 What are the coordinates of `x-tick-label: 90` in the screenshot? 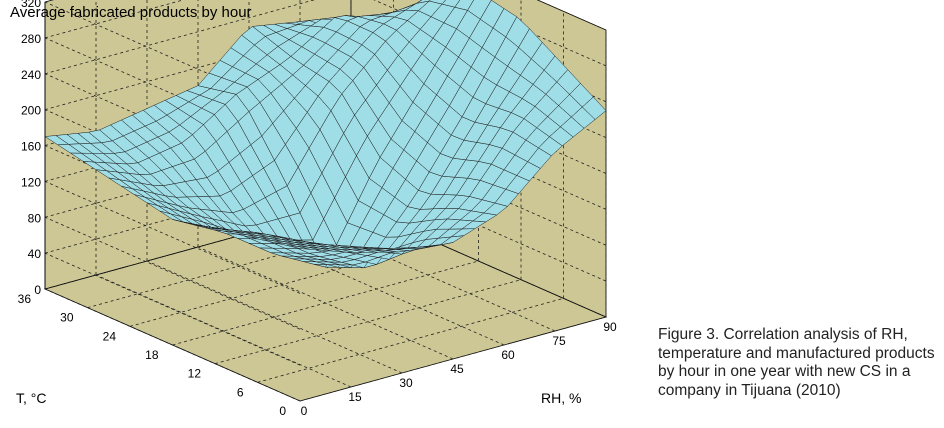 It's located at (610, 327).